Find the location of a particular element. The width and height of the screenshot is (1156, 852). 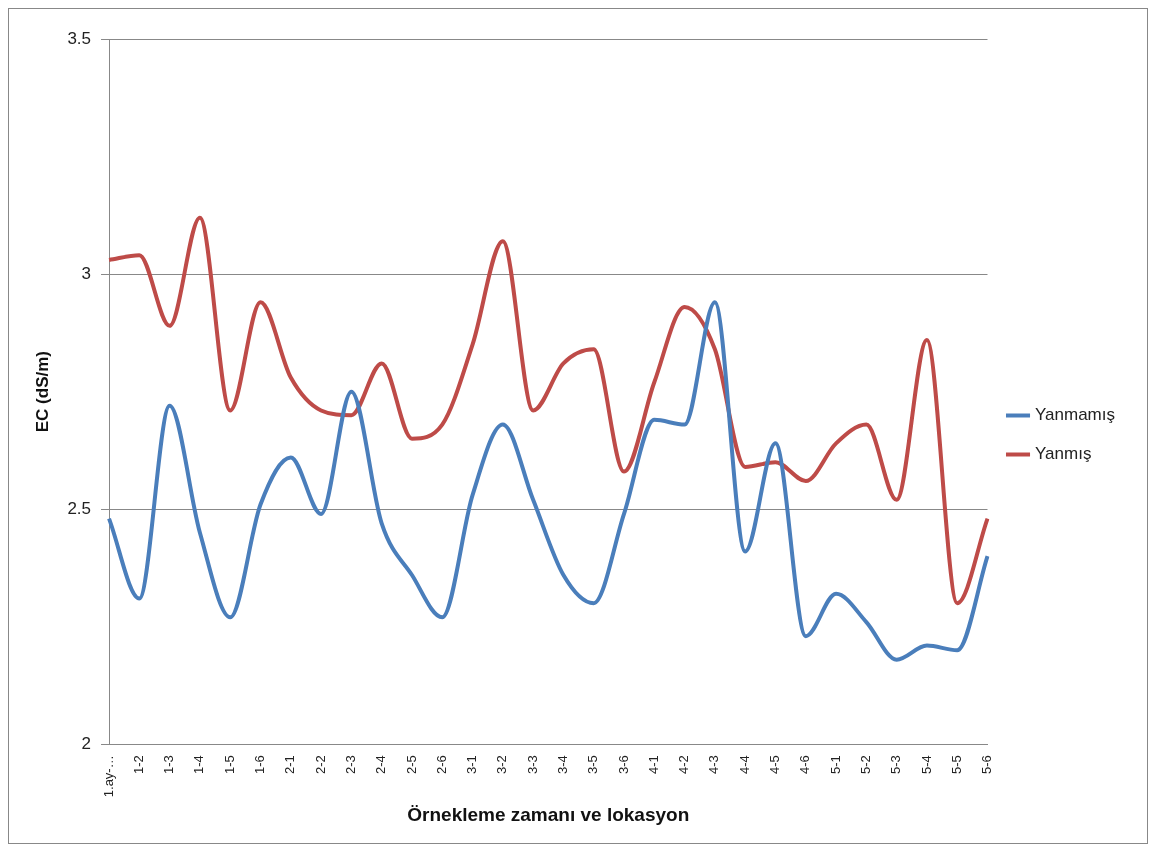

x-tick-label: 4-3 is located at coordinates (714, 765).